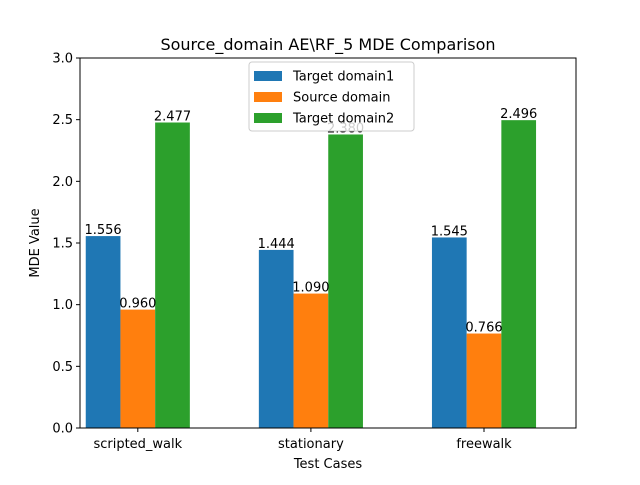 This screenshot has height=485, width=640. I want to click on x-tick-label: stationary, so click(311, 444).